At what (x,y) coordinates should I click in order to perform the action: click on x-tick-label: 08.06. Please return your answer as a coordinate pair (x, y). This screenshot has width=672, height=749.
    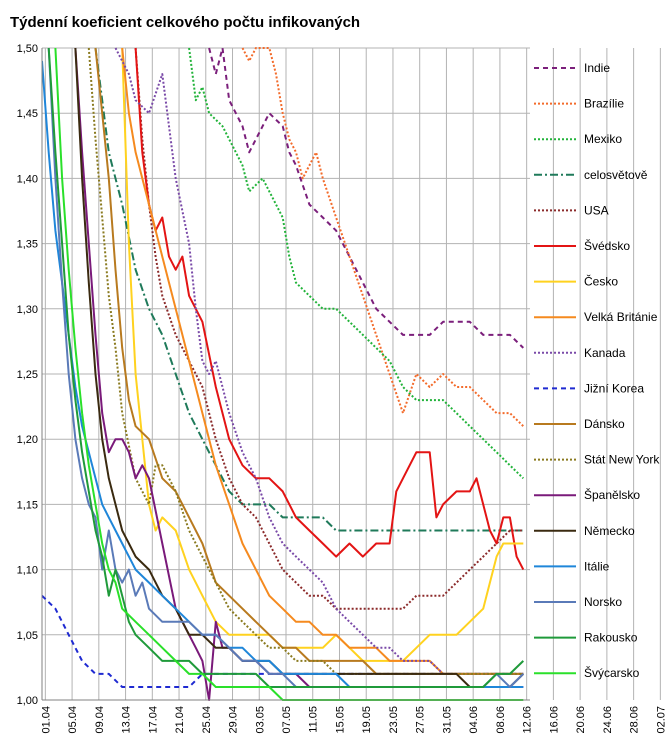
    Looking at the image, I should click on (501, 720).